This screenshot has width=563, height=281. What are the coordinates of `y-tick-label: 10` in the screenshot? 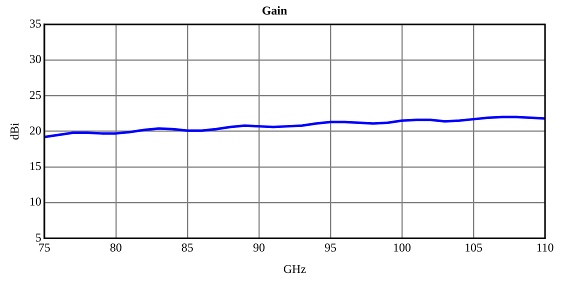 It's located at (35, 201).